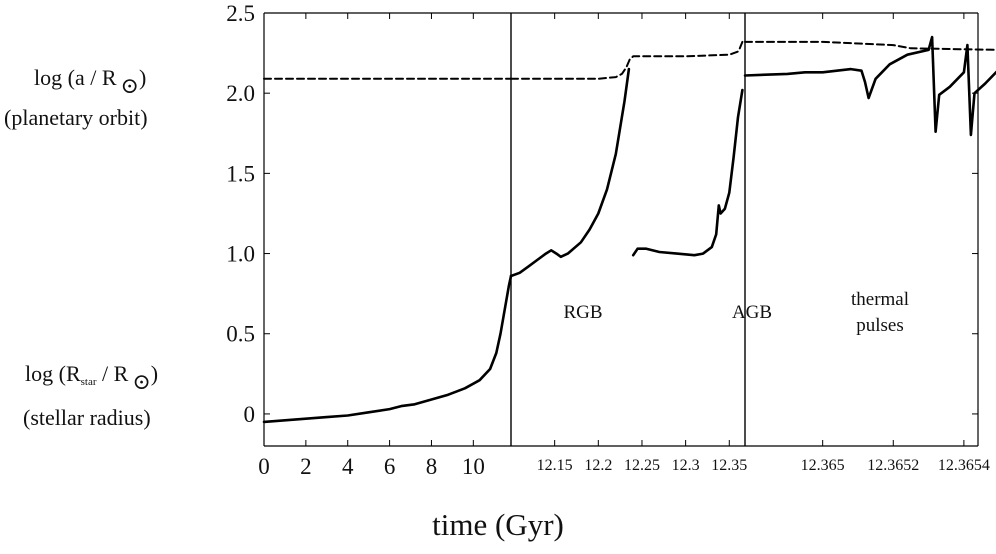  What do you see at coordinates (964, 465) in the screenshot?
I see `x-tick-label: 12.3654` at bounding box center [964, 465].